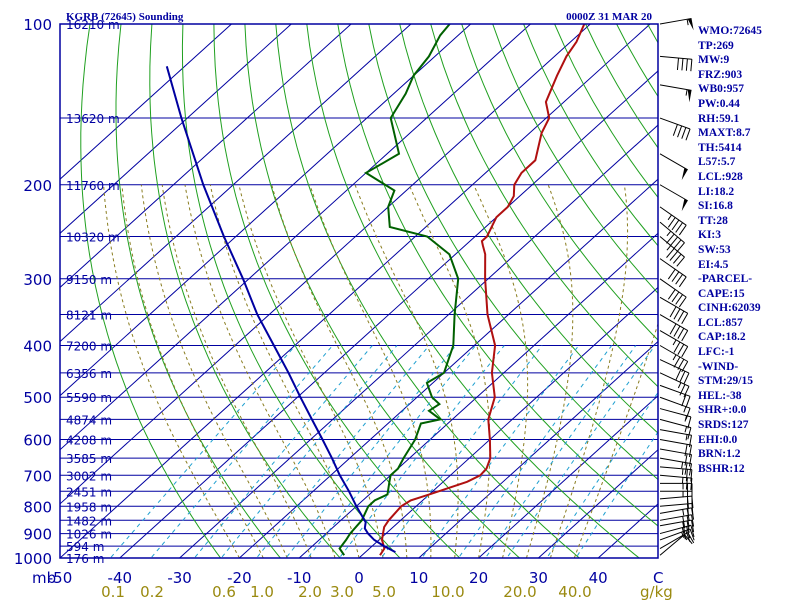 Image resolution: width=800 pixels, height=600 pixels. I want to click on temperature-tick-0: 0, so click(359, 578).